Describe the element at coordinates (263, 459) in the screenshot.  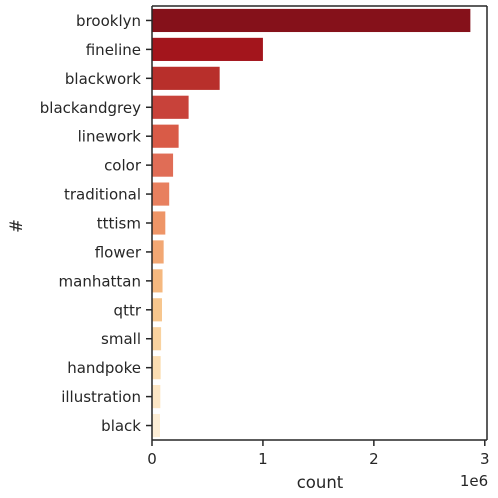
I see `x-tick-label-1: 1` at that location.